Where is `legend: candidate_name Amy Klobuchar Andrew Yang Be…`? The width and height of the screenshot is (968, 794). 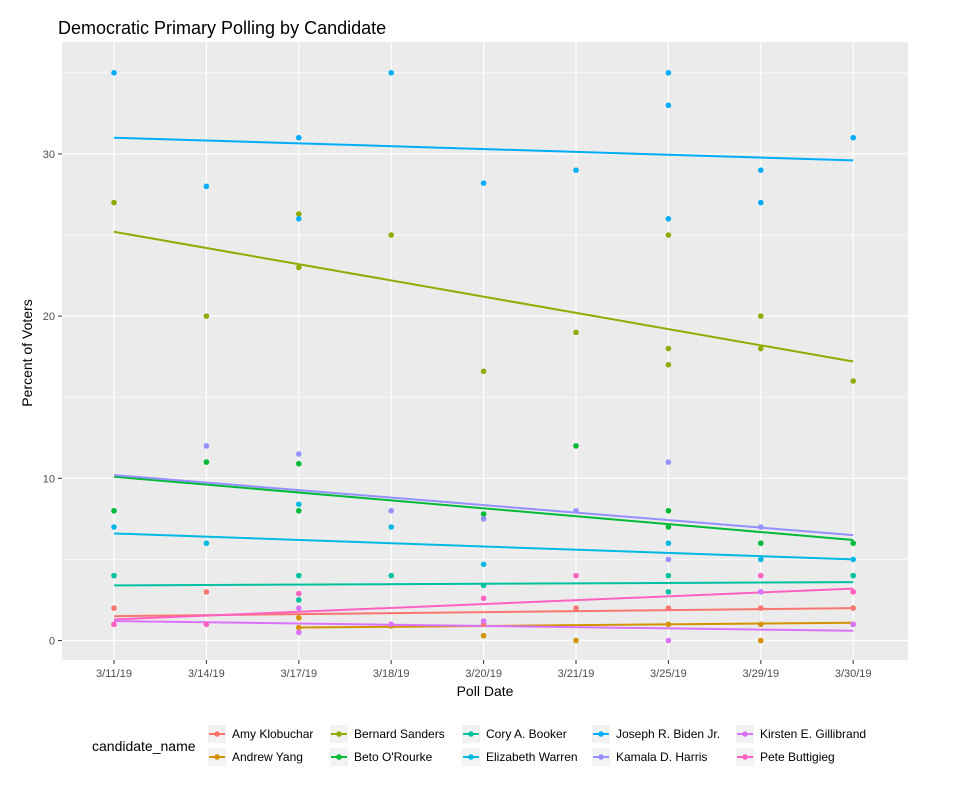
legend: candidate_name Amy Klobuchar Andrew Yang Be… is located at coordinates (479, 745).